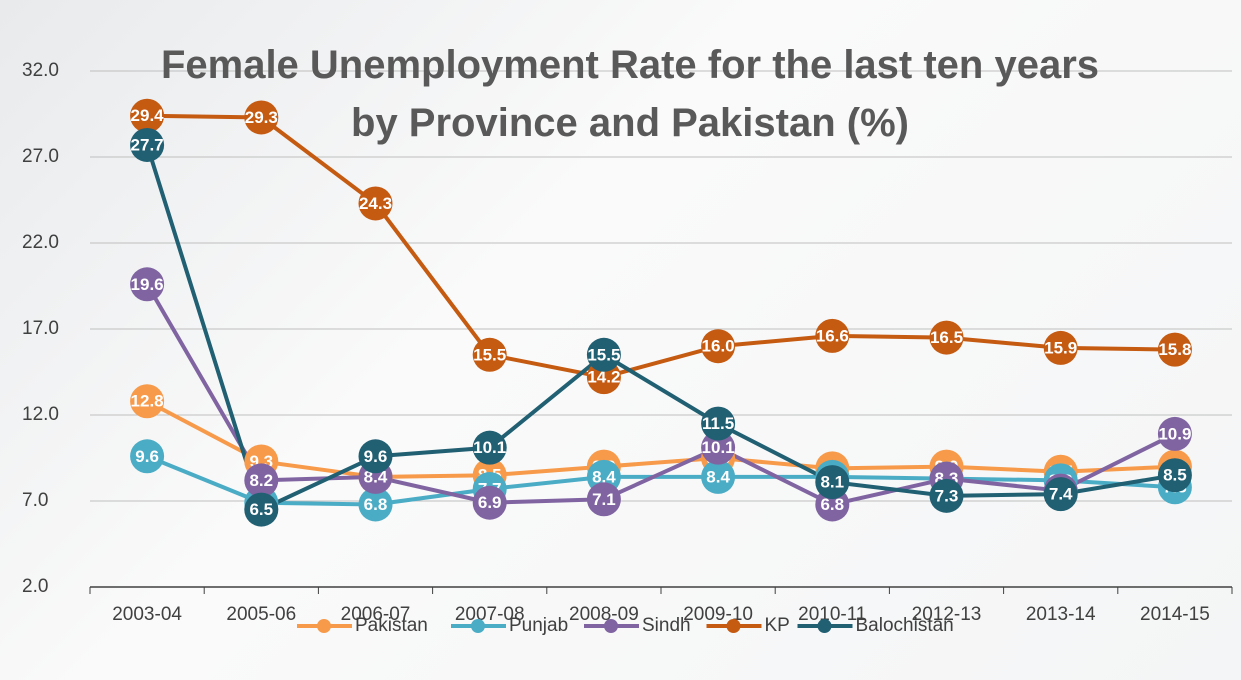 The width and height of the screenshot is (1241, 680). What do you see at coordinates (40, 156) in the screenshot?
I see `y-tick-label: 27.0` at bounding box center [40, 156].